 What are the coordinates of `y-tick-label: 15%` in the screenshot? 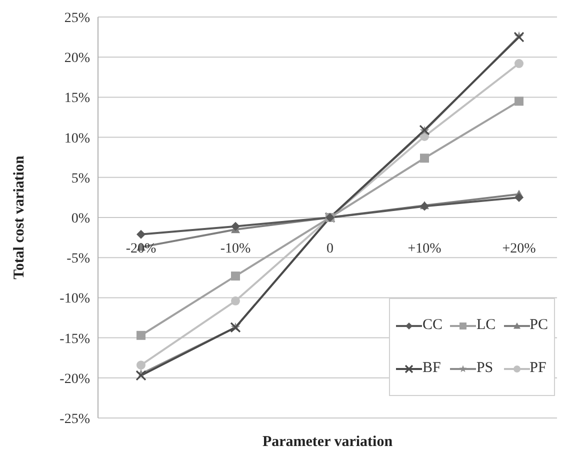 It's located at (77, 98).